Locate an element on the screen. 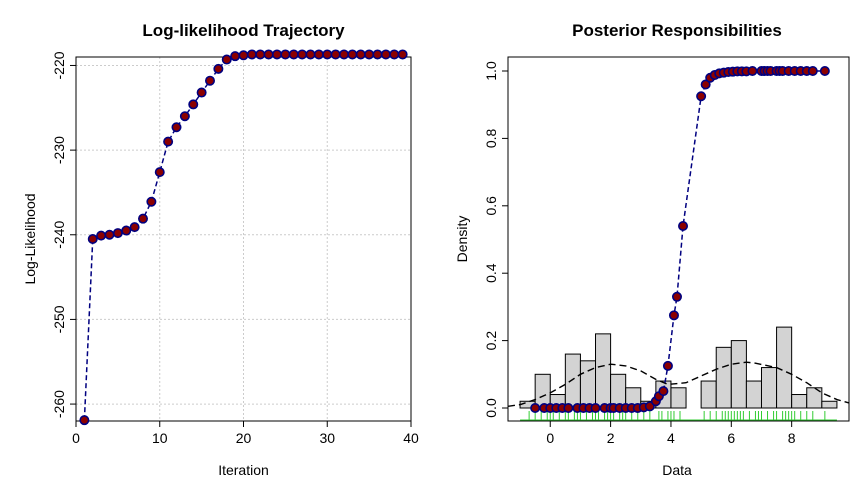  histogram is located at coordinates (678, 367).